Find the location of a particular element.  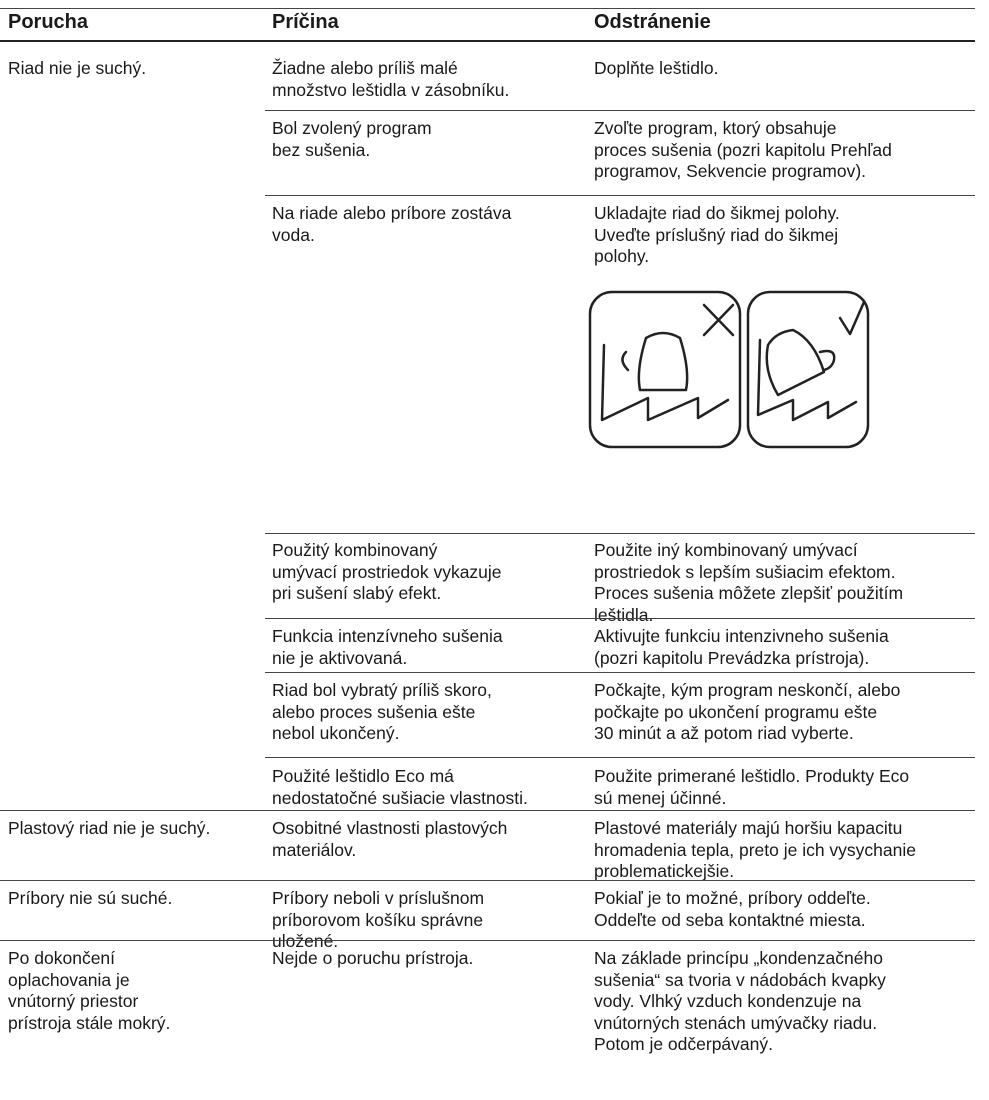

text-line: nie je aktivovaná. is located at coordinates (340, 657).